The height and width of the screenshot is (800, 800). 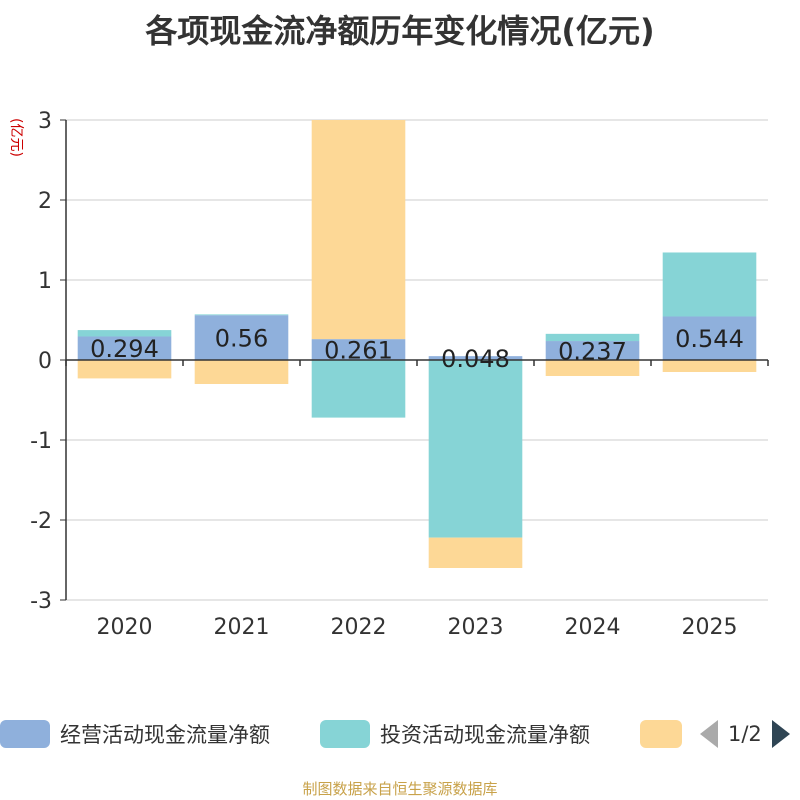 What do you see at coordinates (242, 627) in the screenshot?
I see `x-tick-label-2021: 2021` at bounding box center [242, 627].